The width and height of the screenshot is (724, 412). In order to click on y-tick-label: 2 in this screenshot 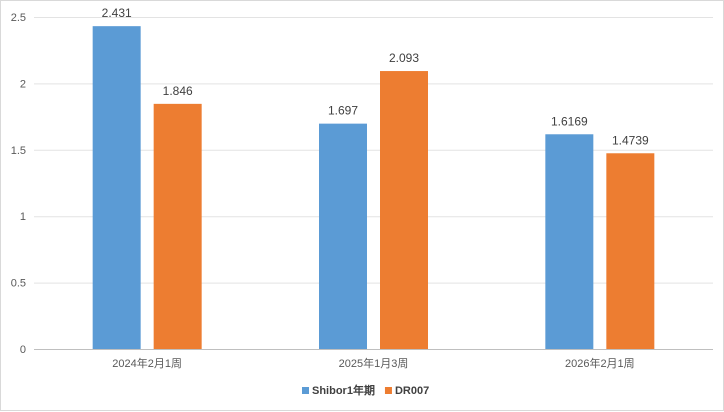, I will do `click(23, 84)`.